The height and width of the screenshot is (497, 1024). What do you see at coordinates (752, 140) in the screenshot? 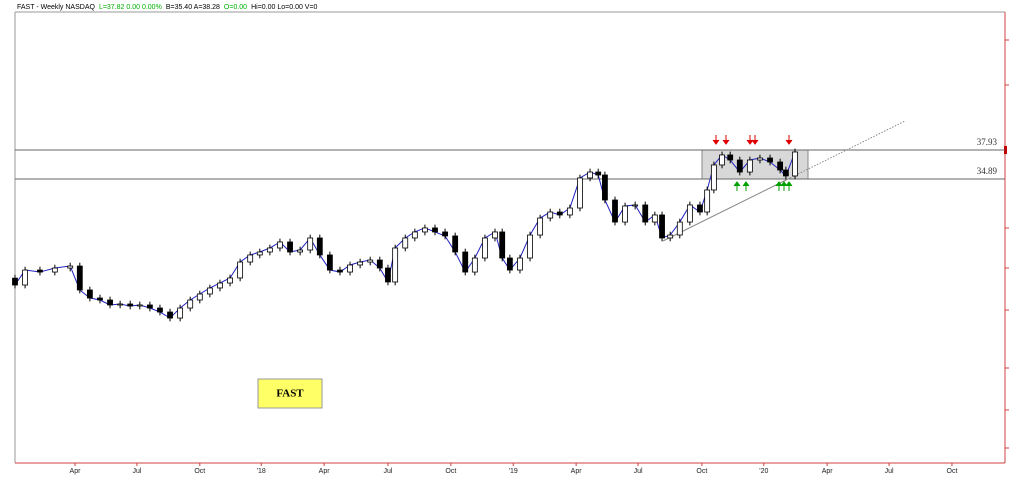
I see `sell-arrows` at bounding box center [752, 140].